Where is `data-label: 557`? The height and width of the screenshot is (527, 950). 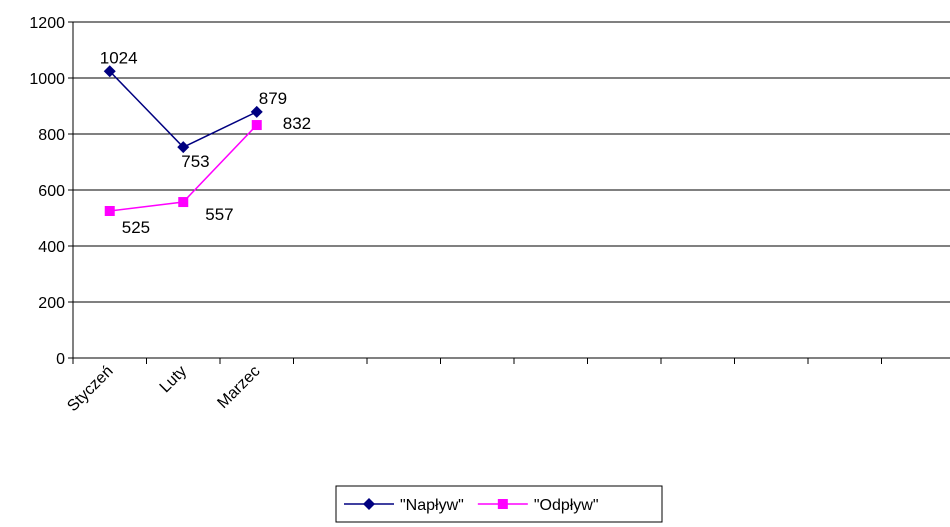
data-label: 557 is located at coordinates (219, 214).